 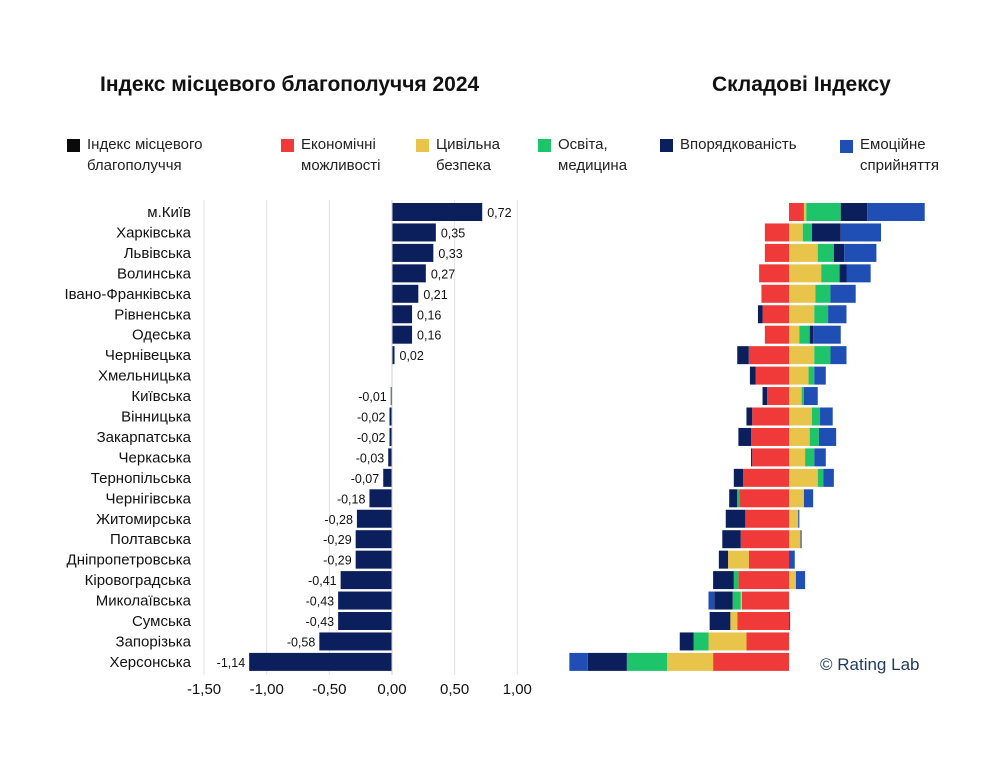 I want to click on region-label: Волинська, so click(x=154, y=273).